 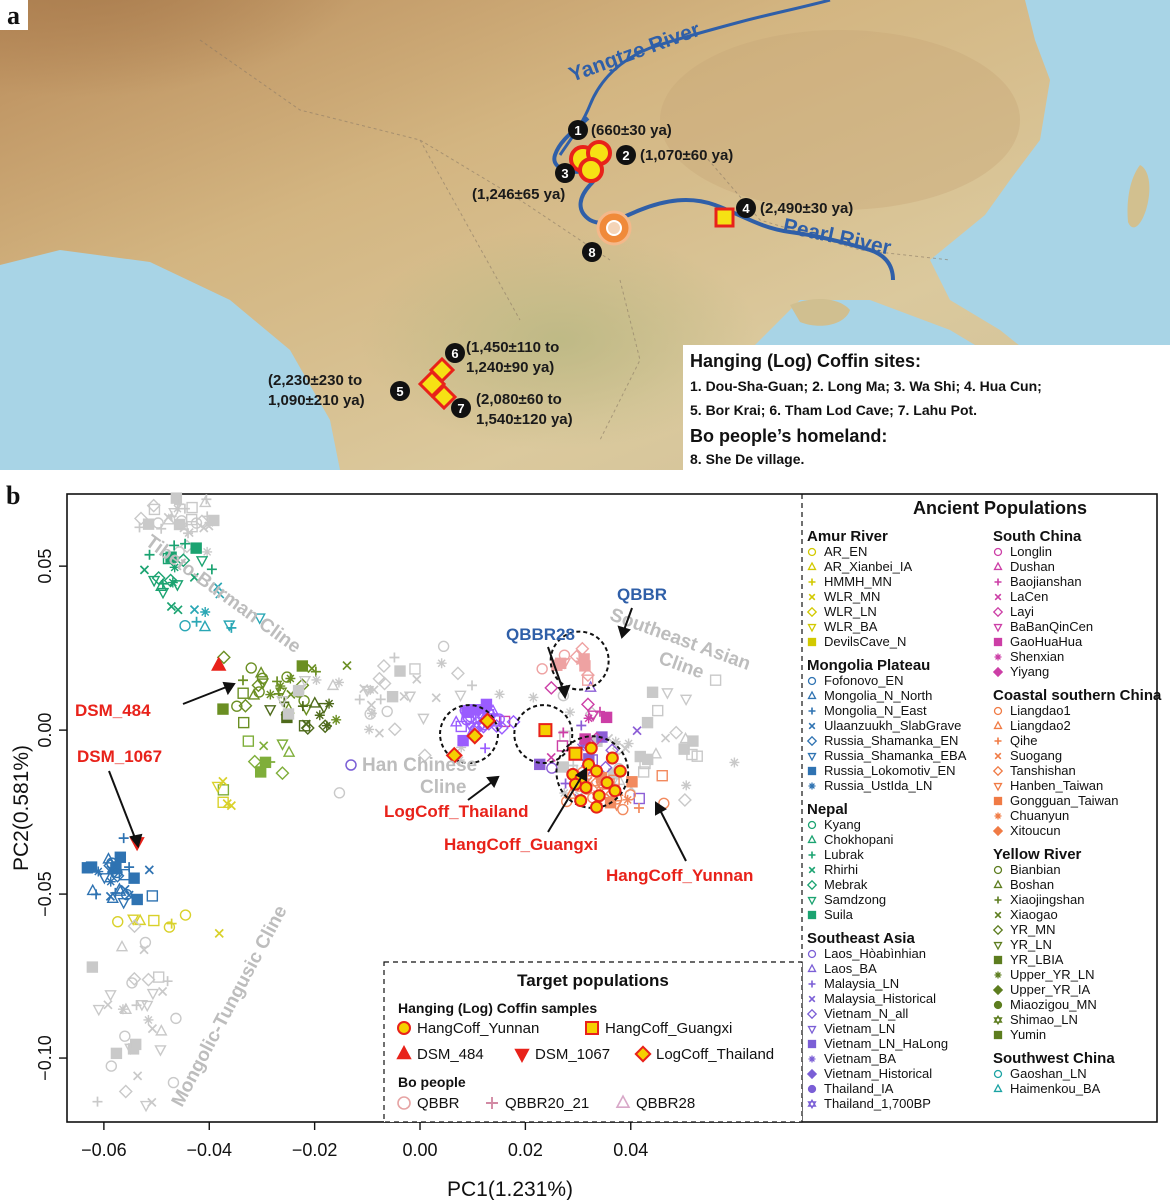 I want to click on x-tick-label: 0.04, so click(x=630, y=1150).